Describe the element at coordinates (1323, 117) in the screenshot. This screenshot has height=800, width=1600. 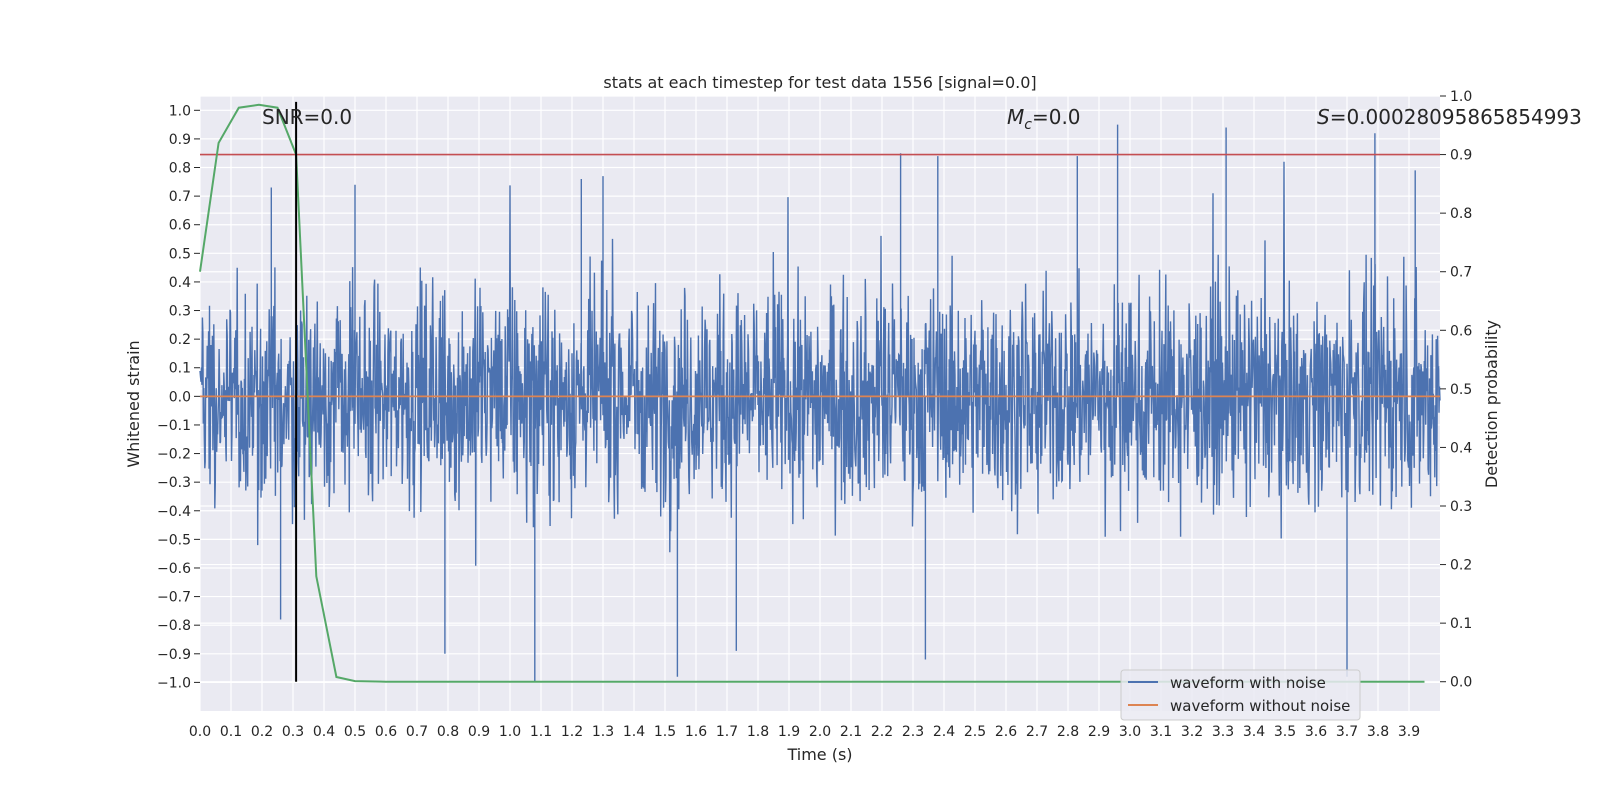
I see `s-symbol: S` at that location.